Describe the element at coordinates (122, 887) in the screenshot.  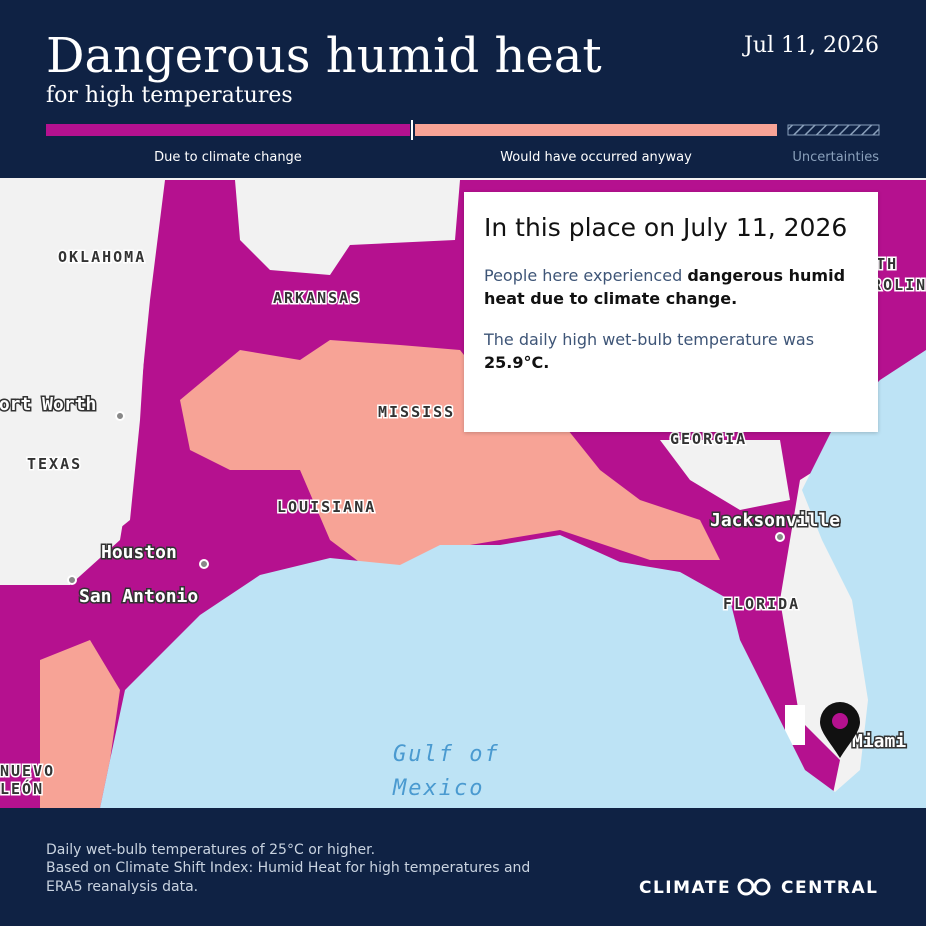
I see `footnote: ERA5 reanalysis data.` at that location.